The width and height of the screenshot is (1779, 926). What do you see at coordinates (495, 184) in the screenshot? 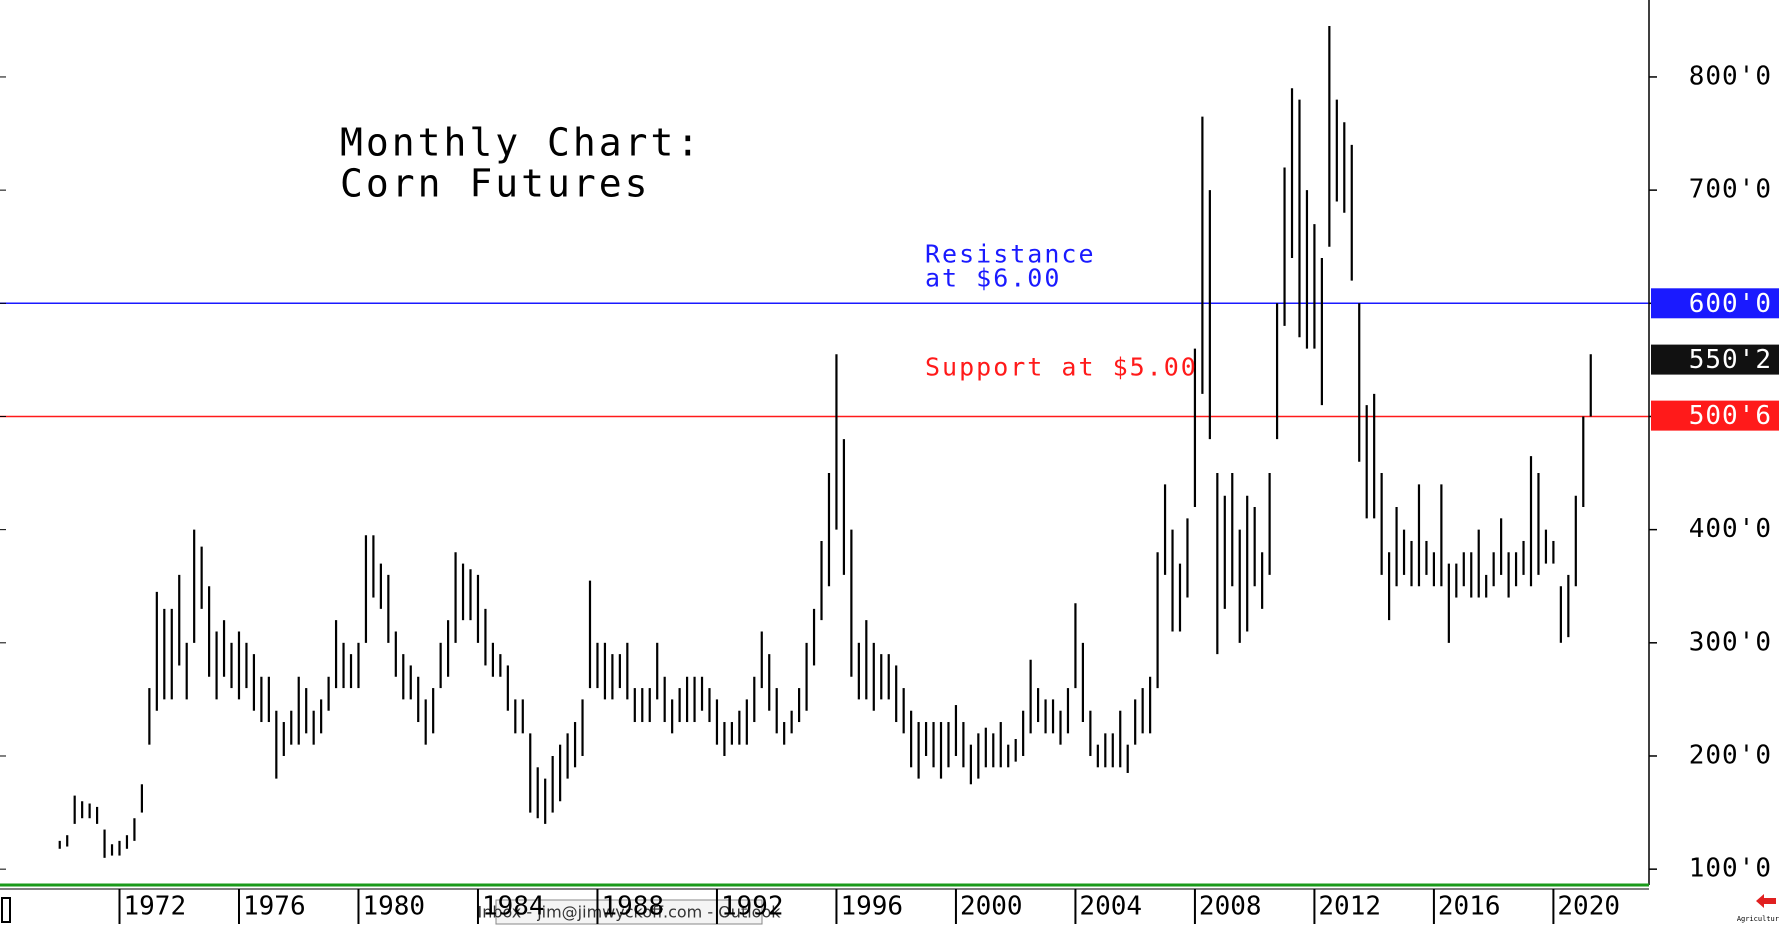
I see `chart-title: Corn Futures` at bounding box center [495, 184].